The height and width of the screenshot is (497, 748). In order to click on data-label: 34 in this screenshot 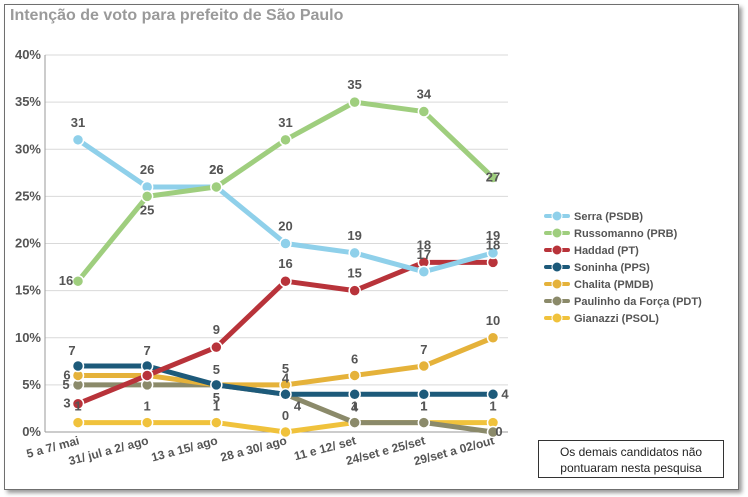, I will do `click(424, 94)`.